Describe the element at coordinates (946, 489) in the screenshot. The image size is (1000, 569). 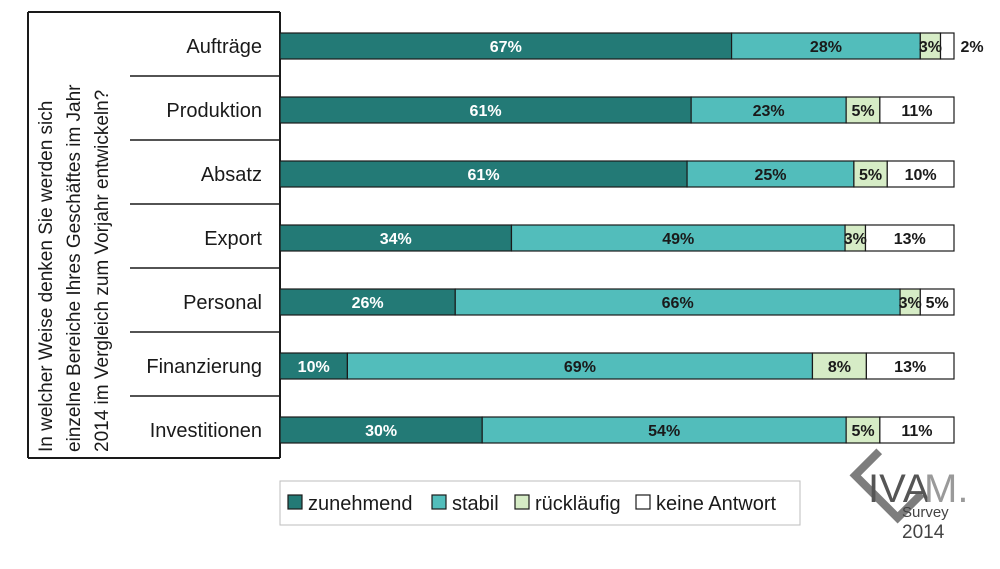
I see `logo-accent-text: M.` at that location.